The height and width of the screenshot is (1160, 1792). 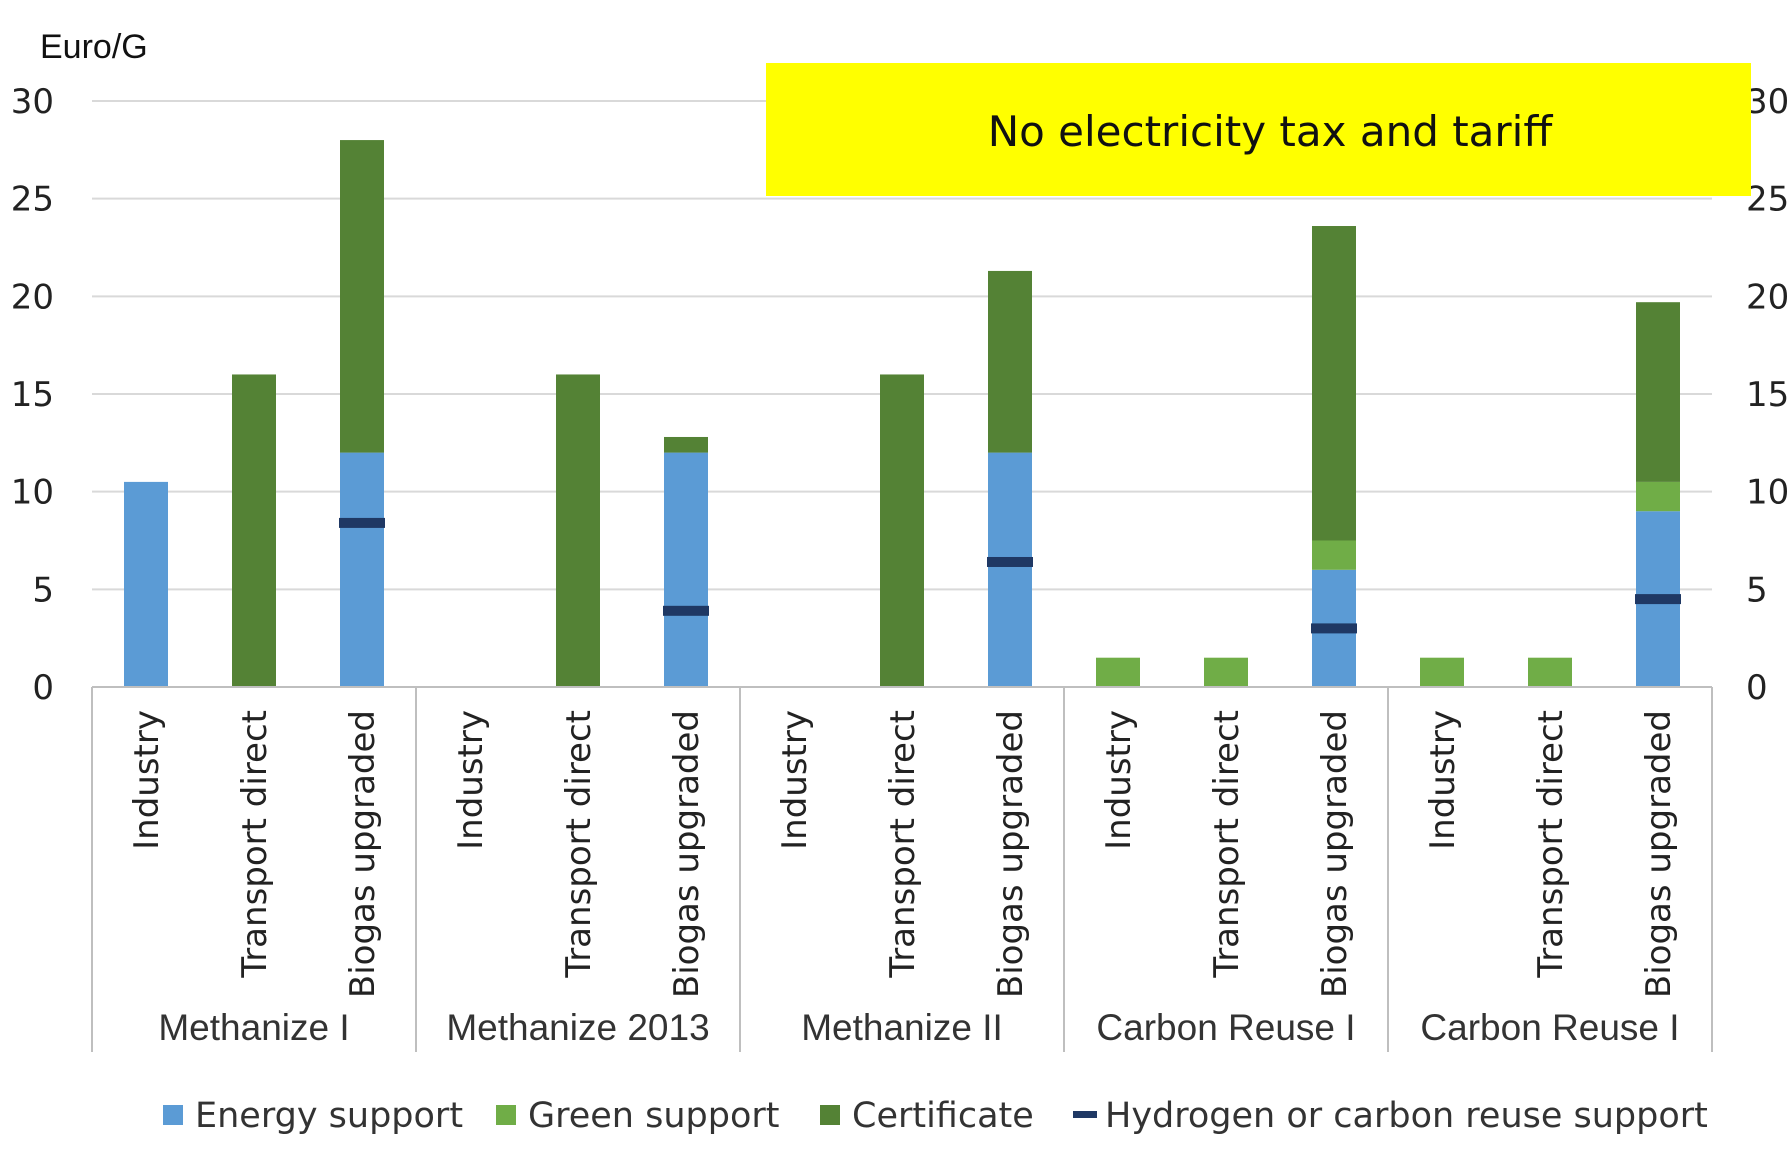 I want to click on y-tick-label-right: 30, so click(x=1767, y=102).